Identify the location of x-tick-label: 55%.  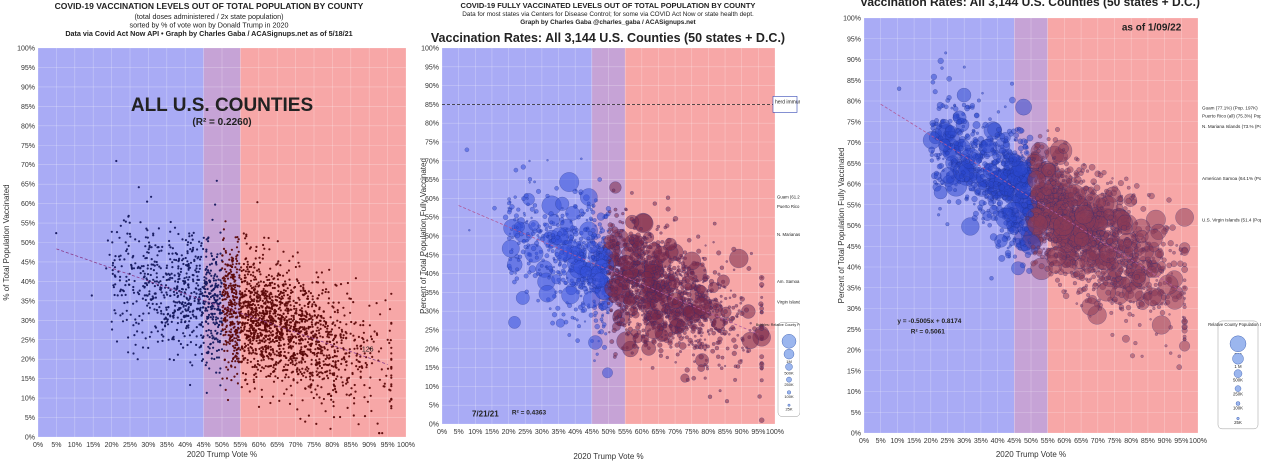
(625, 432).